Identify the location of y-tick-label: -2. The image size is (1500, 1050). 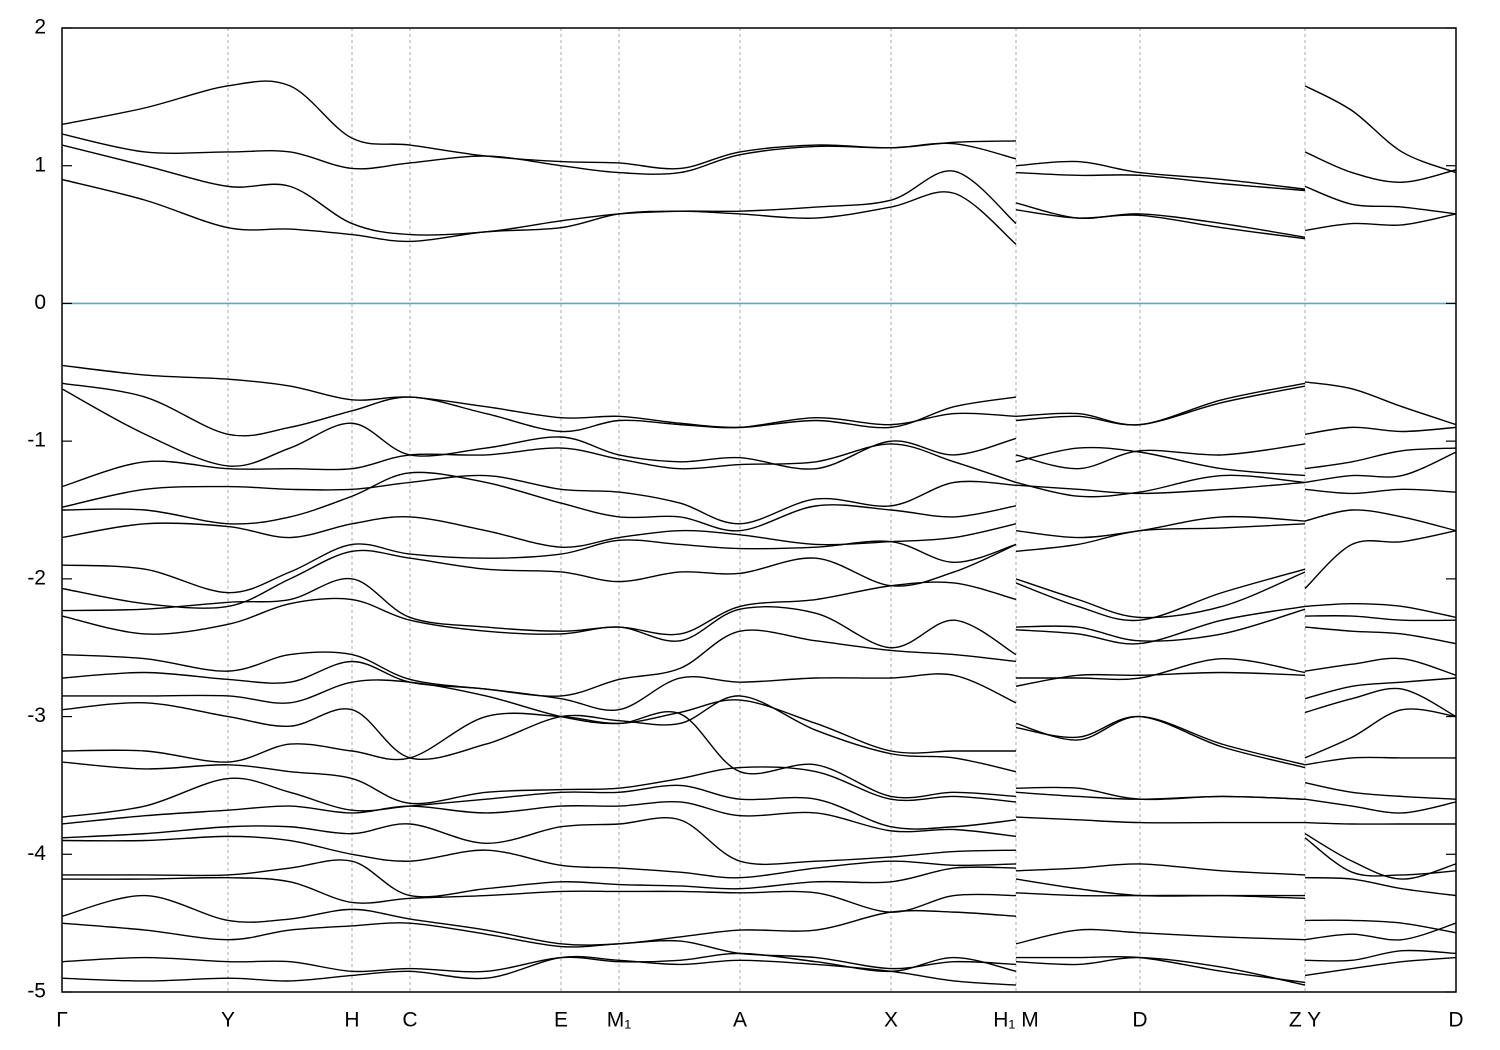
(36, 577).